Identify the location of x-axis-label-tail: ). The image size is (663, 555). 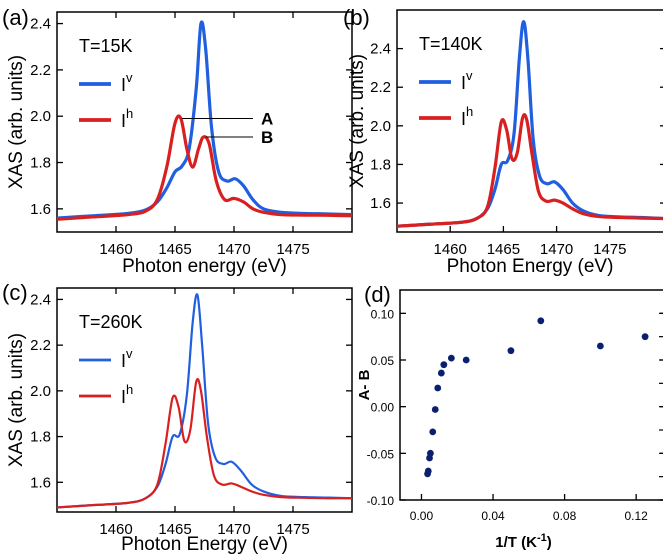
(549, 542).